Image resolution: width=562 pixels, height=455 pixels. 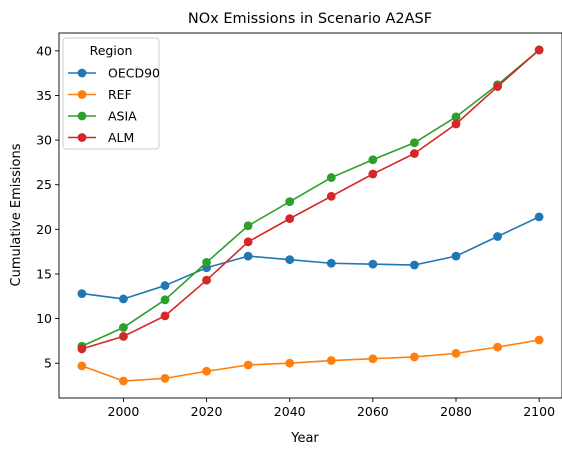 What do you see at coordinates (122, 116) in the screenshot?
I see `legend-label-asia: ASIA` at bounding box center [122, 116].